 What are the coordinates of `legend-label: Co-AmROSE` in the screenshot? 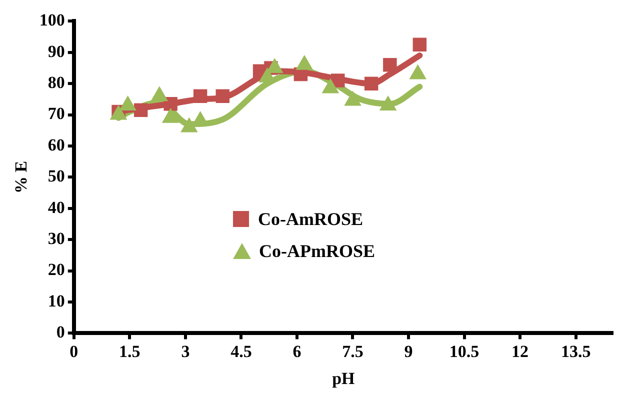 It's located at (311, 219).